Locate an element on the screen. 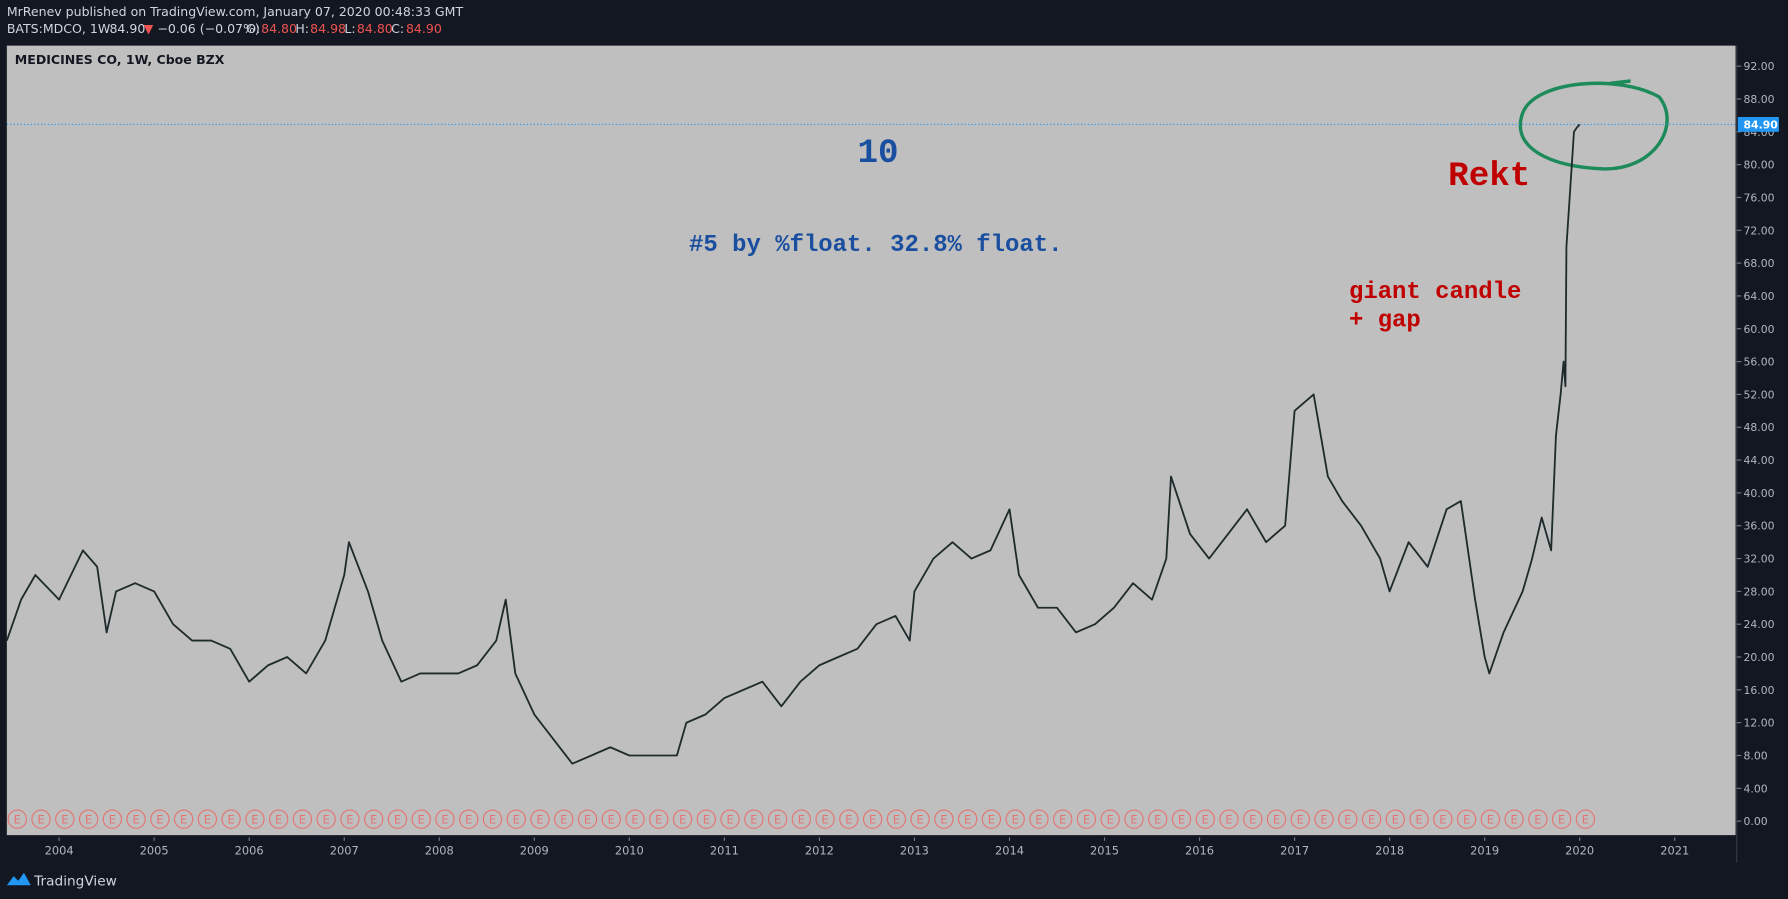  c-label: C: is located at coordinates (397, 28).